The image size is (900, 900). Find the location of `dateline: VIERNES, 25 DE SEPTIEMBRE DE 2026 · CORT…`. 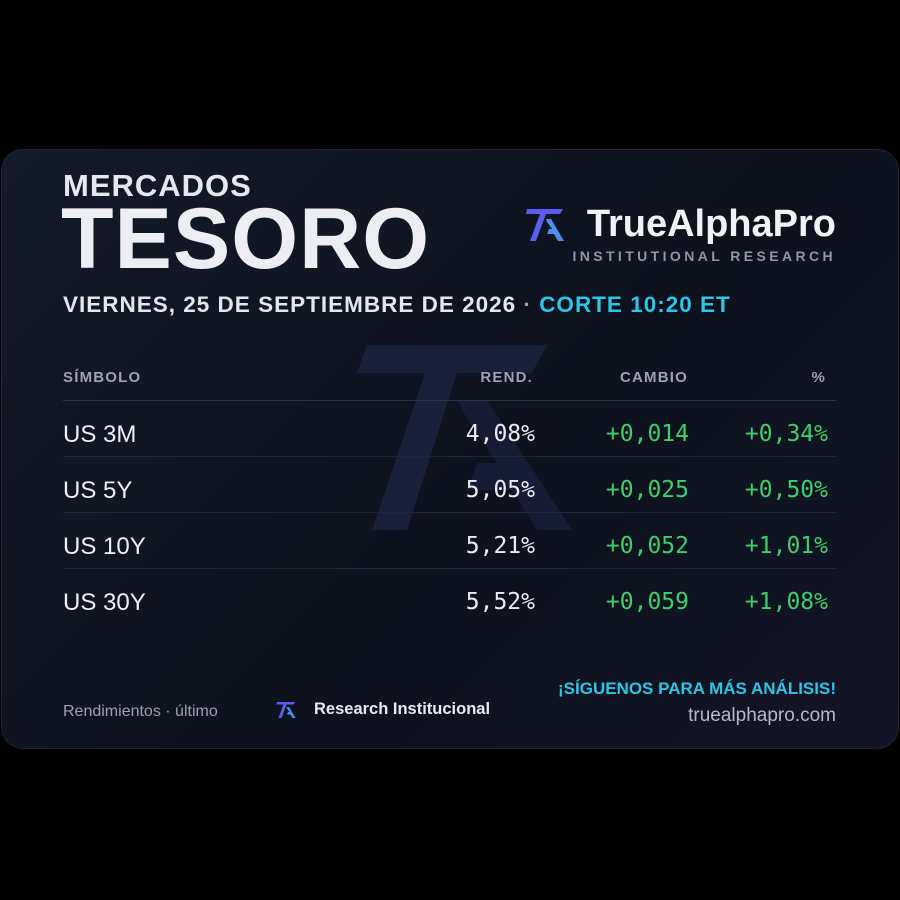

dateline: VIERNES, 25 DE SEPTIEMBRE DE 2026 · CORT… is located at coordinates (397, 305).